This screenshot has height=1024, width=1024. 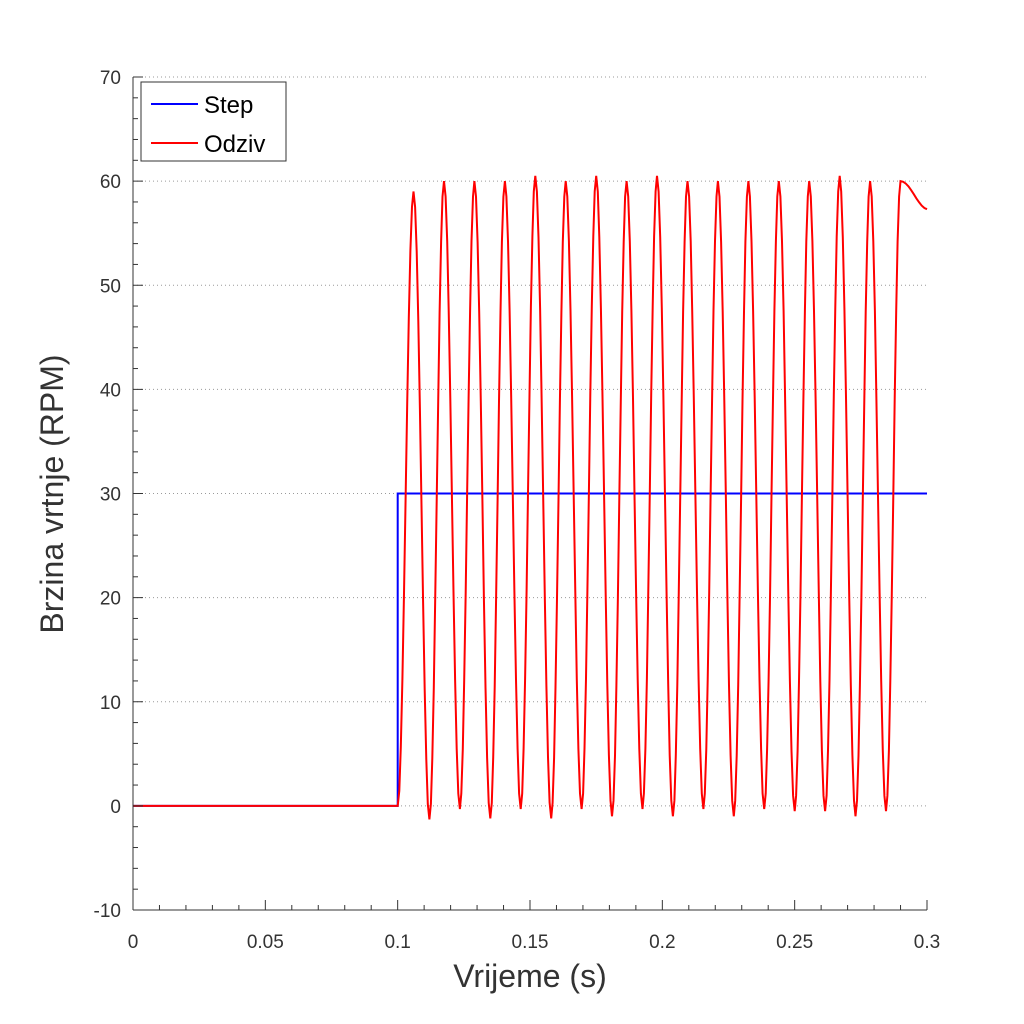 What do you see at coordinates (228, 105) in the screenshot?
I see `legend-label-step: Step` at bounding box center [228, 105].